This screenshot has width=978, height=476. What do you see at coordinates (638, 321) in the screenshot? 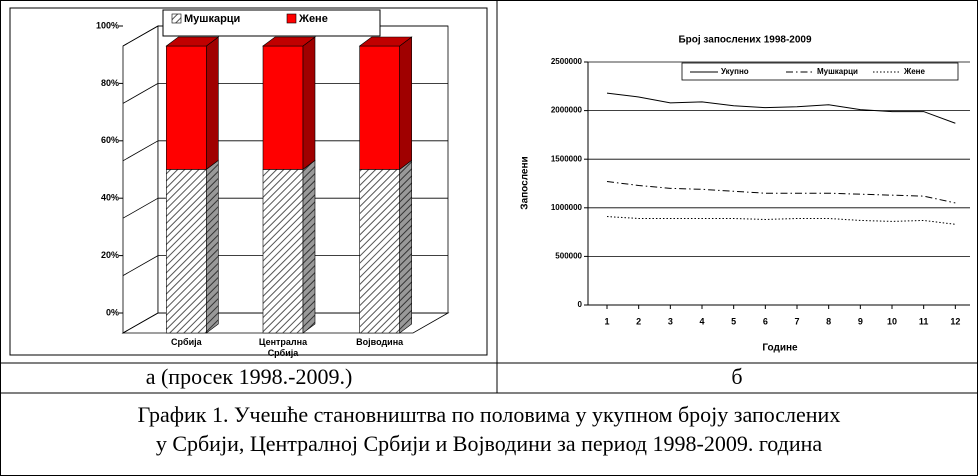
I see `x-tick-label: 2` at bounding box center [638, 321].